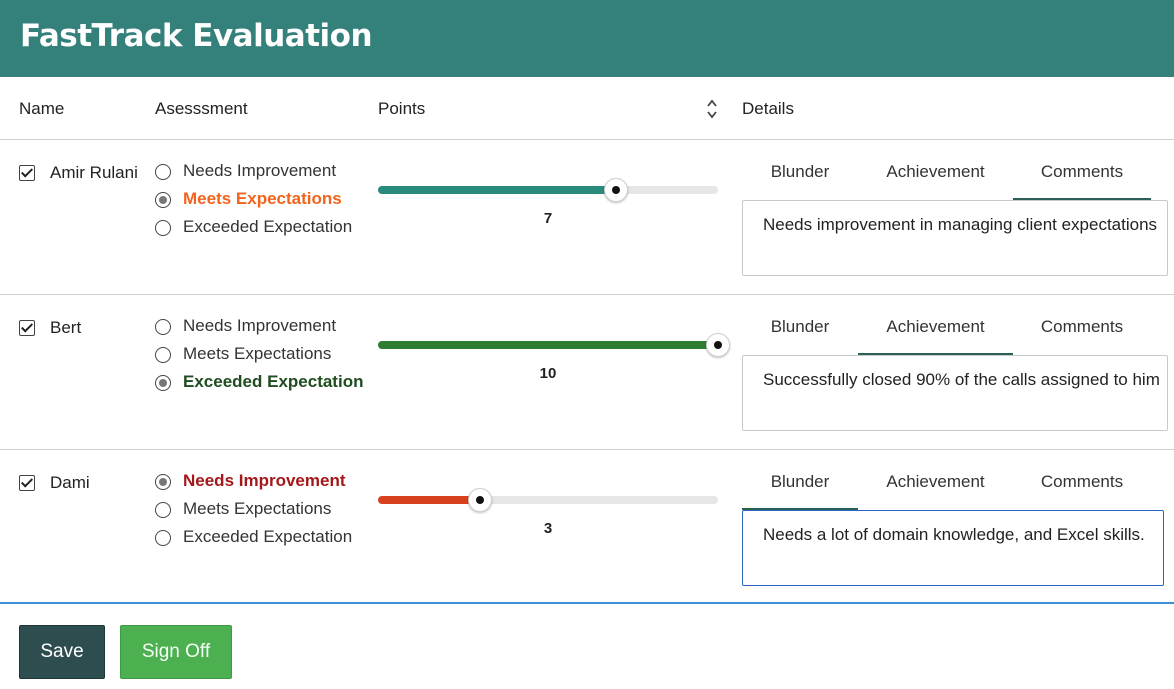 Image resolution: width=1174 pixels, height=689 pixels. I want to click on points-value: 3, so click(548, 528).